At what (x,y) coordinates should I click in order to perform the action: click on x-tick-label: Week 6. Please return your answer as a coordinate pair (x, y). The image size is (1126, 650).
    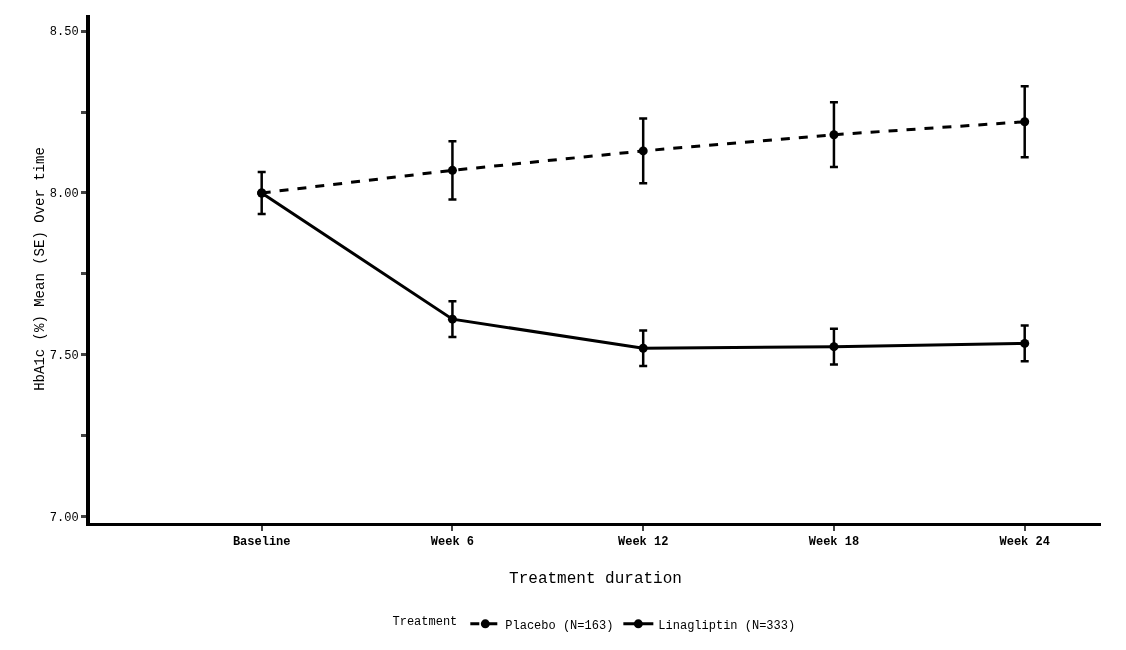
    Looking at the image, I should click on (452, 542).